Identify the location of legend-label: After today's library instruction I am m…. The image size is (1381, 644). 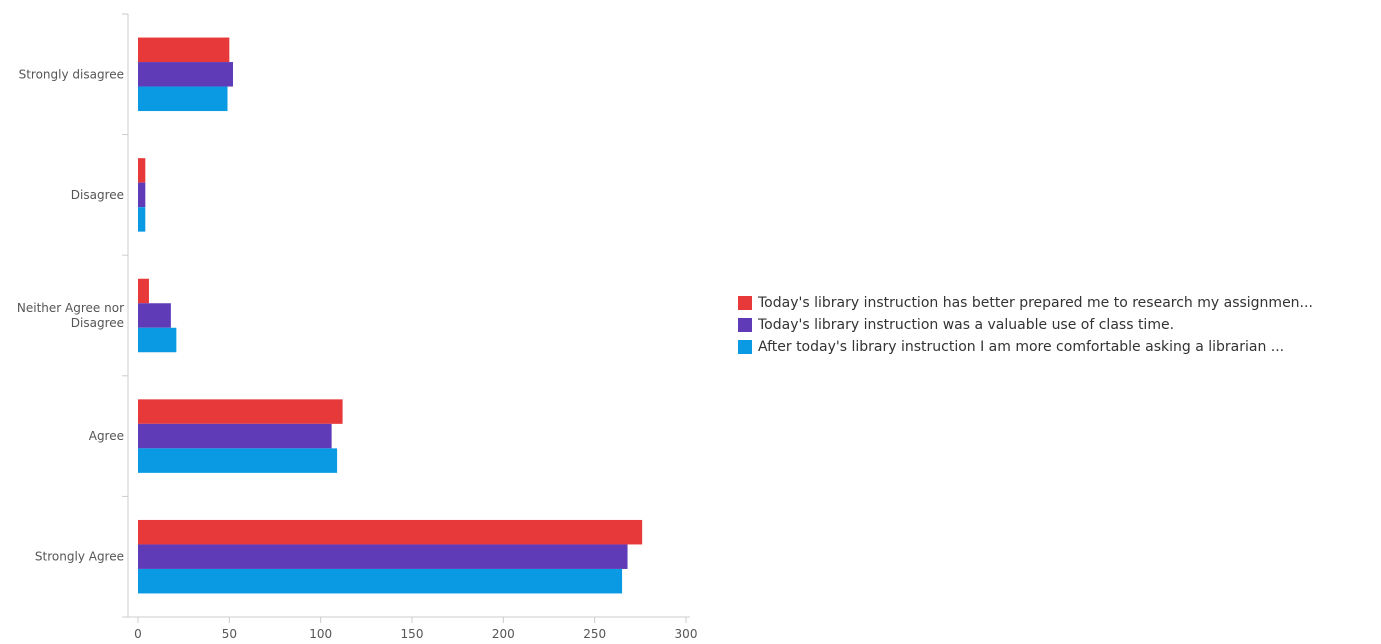
(1021, 347).